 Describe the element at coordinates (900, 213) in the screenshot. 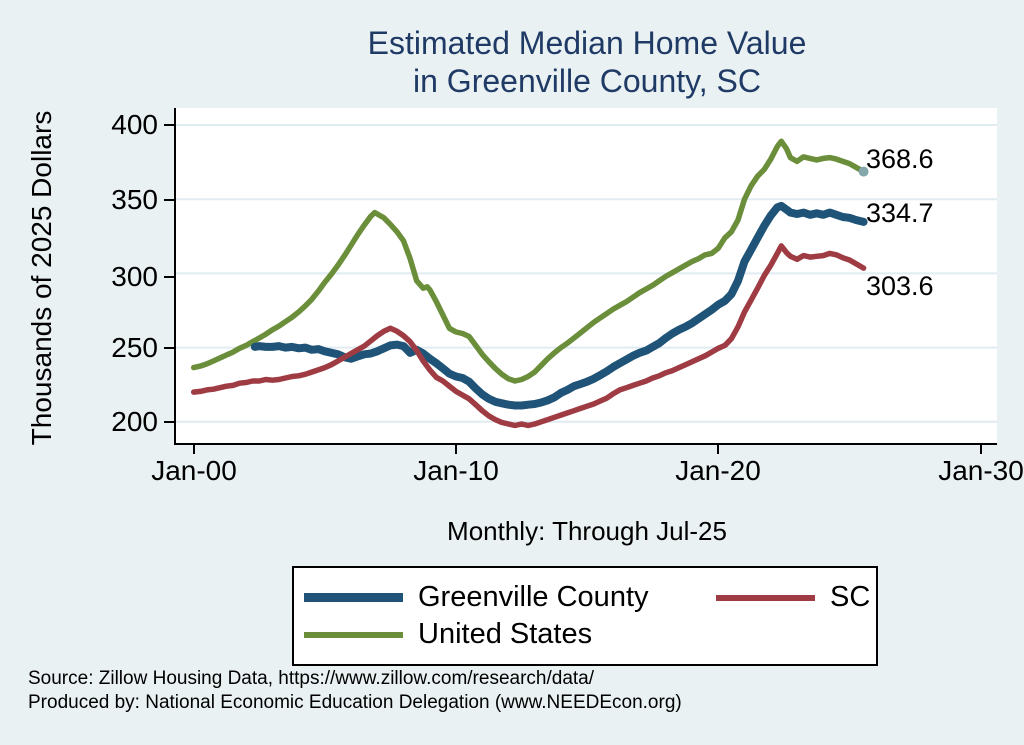

I see `end-label-greenville-county: 334.7` at that location.